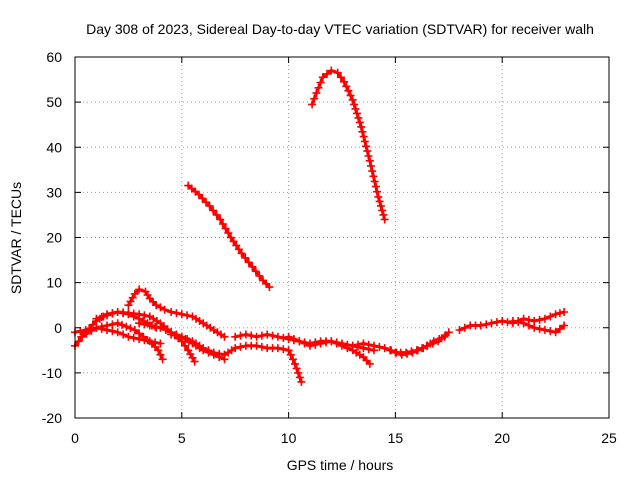 The height and width of the screenshot is (480, 640). I want to click on y-tick-label: 10, so click(54, 283).